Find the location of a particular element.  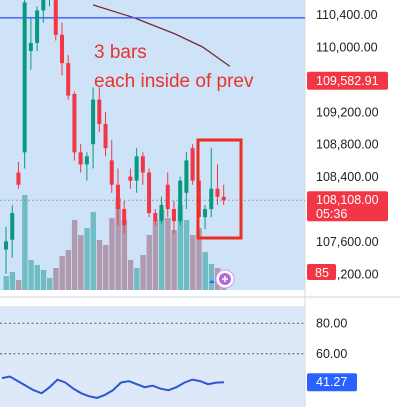

price-tick-label: 109,200.00 is located at coordinates (347, 112).